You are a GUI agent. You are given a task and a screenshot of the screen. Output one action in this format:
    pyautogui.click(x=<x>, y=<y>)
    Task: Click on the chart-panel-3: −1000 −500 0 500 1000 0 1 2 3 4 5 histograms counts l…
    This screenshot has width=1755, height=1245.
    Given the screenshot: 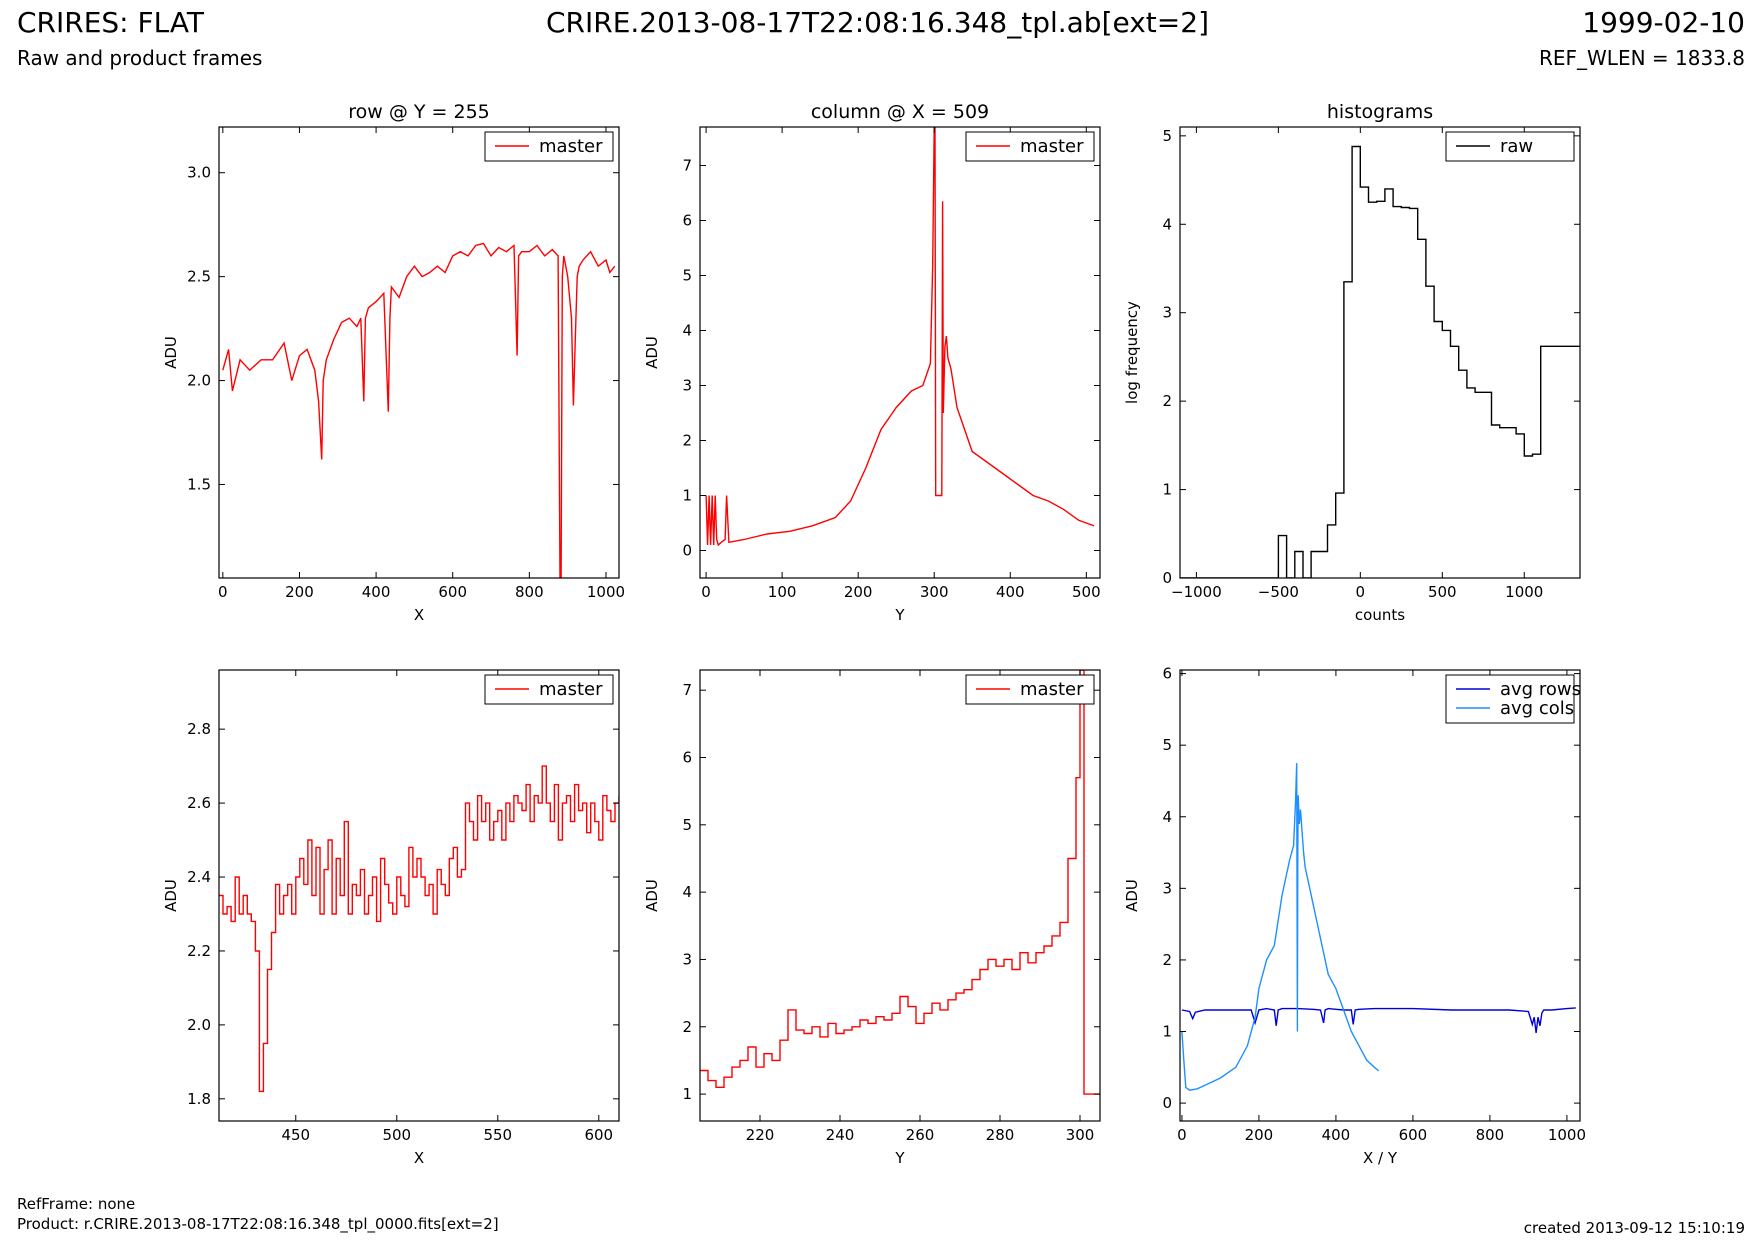 What is the action you would take?
    pyautogui.click(x=1352, y=362)
    